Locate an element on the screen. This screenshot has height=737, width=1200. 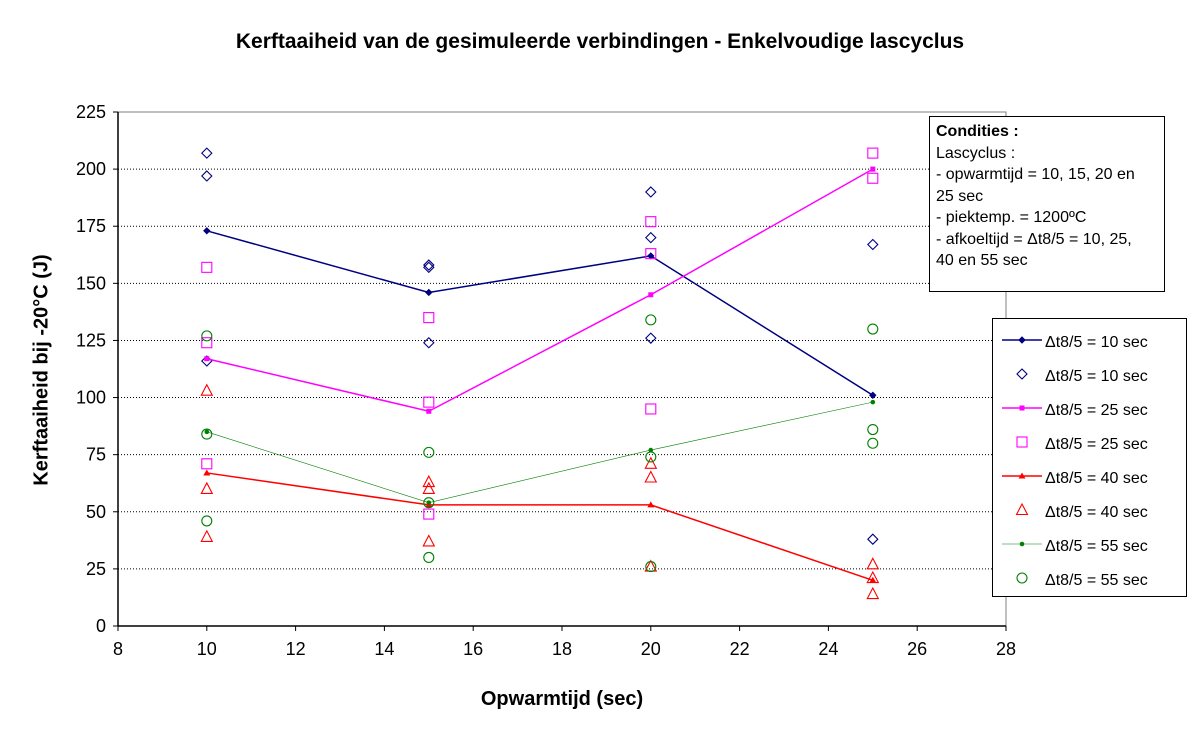
y-tick-label: 25 is located at coordinates (96, 569).